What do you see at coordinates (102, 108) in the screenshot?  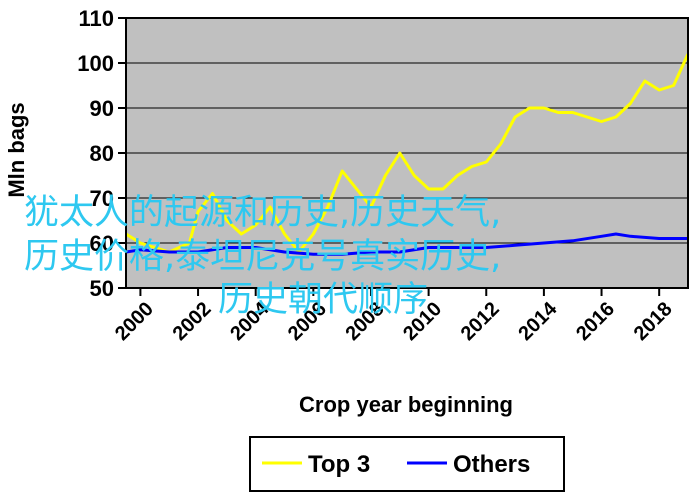 I see `y-tick-label-90: 90` at bounding box center [102, 108].